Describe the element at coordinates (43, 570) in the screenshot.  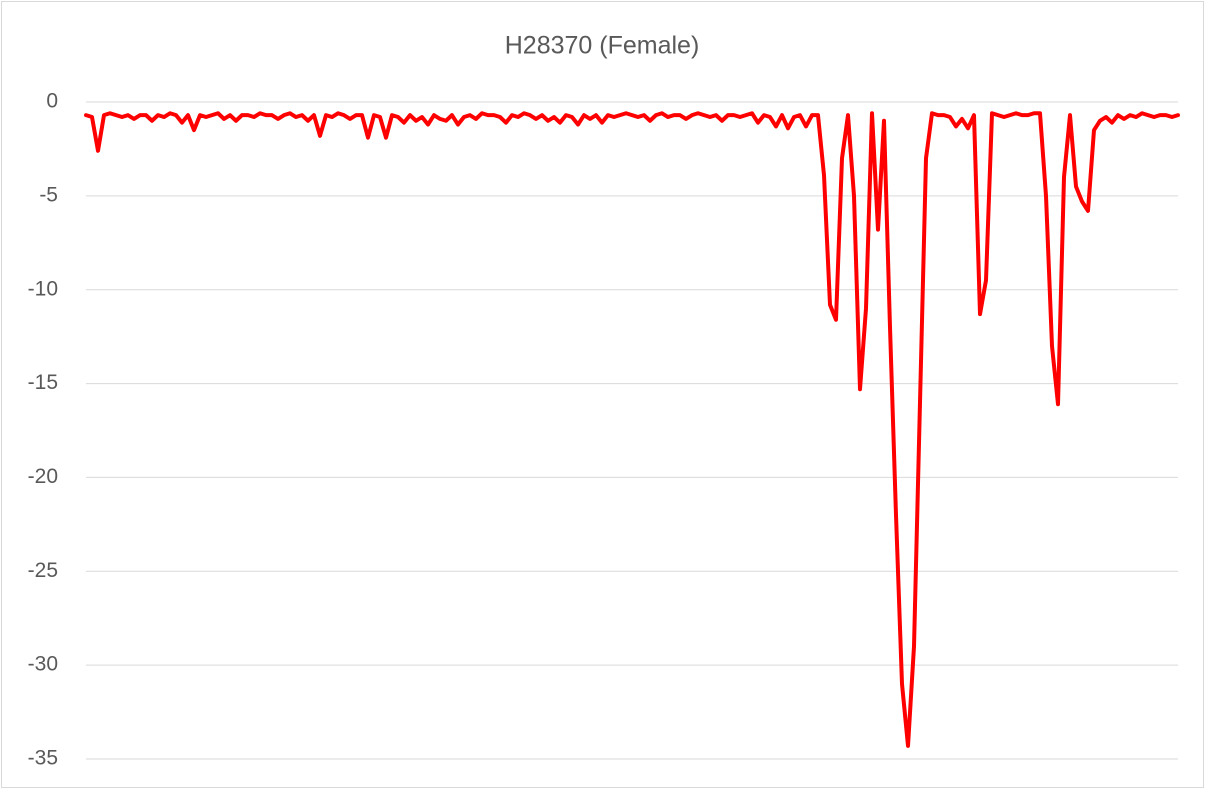
I see `y-tick-label: -25` at that location.